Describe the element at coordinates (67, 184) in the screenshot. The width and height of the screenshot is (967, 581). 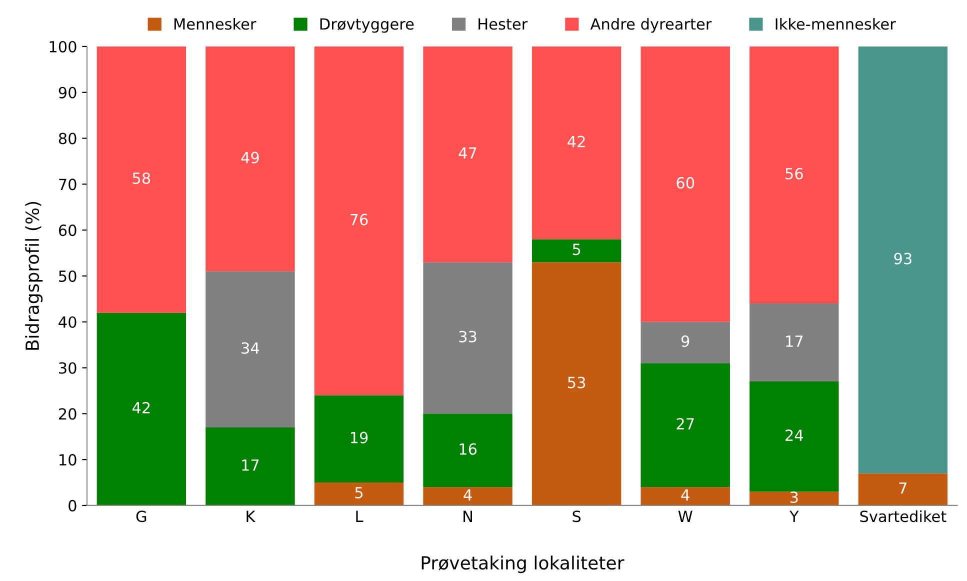
I see `y-tick-label: 70` at that location.